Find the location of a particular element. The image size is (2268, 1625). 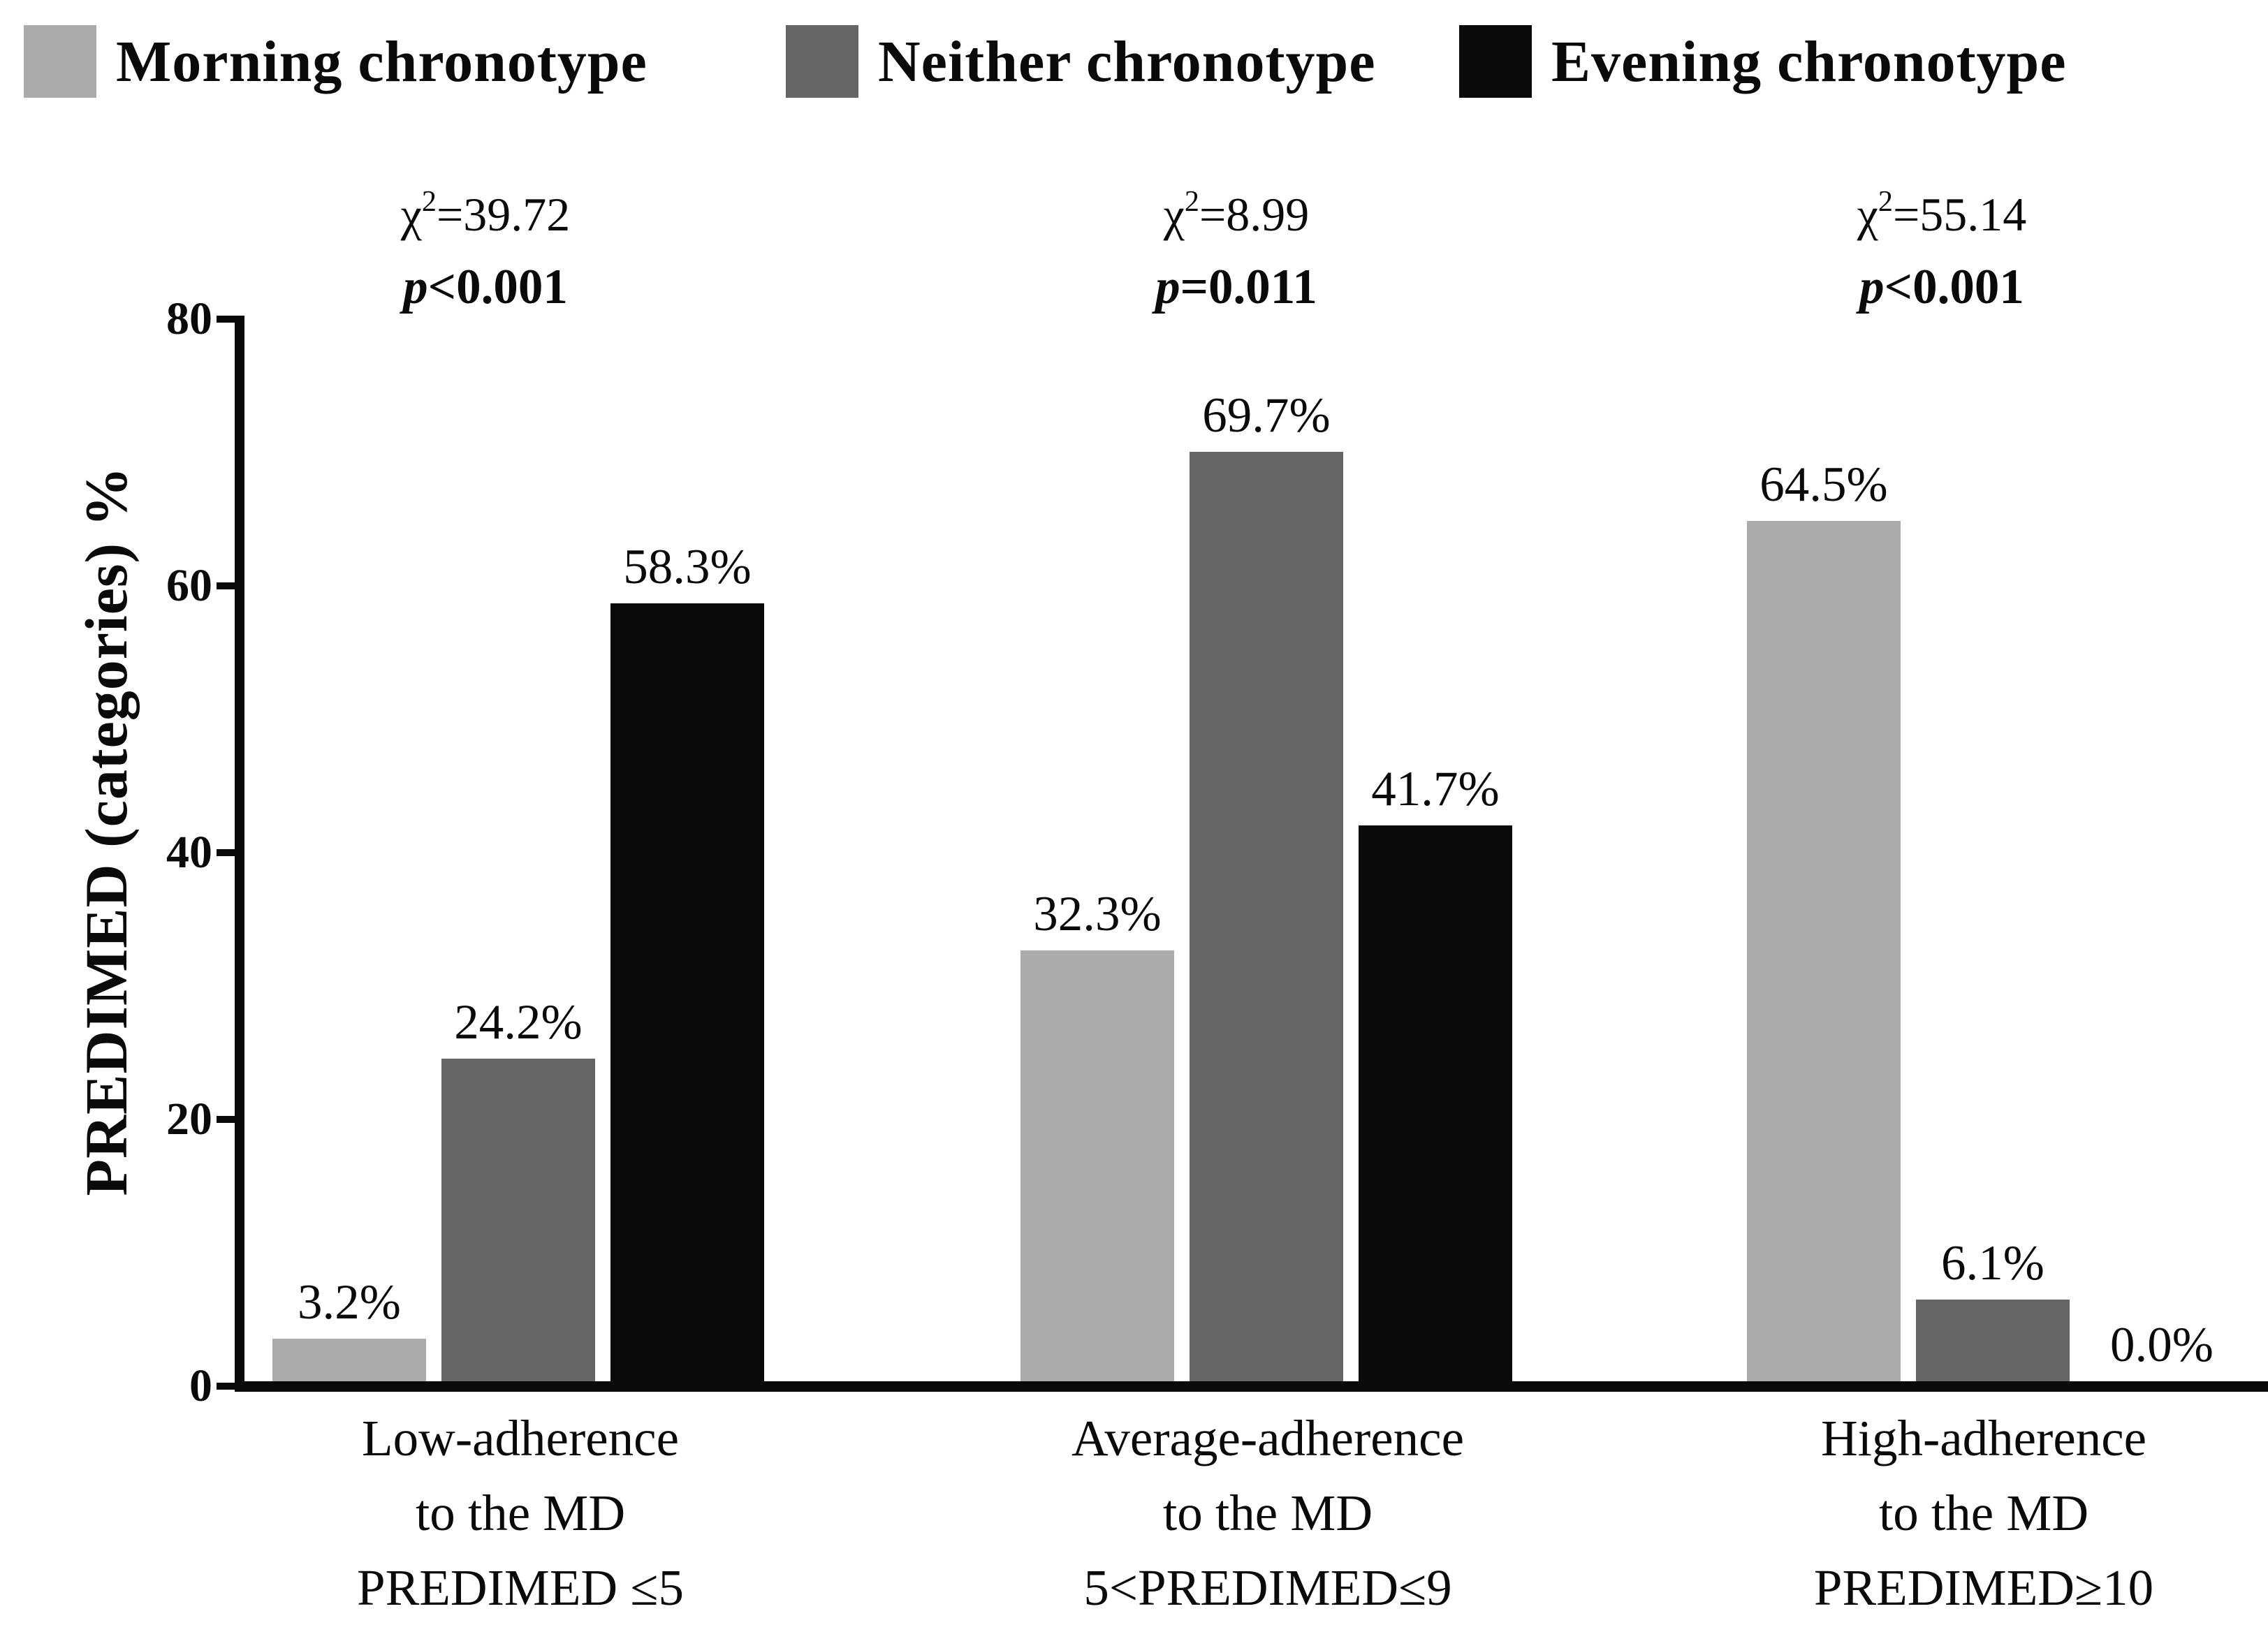

p-value-group-3: p<0.001 is located at coordinates (1941, 287).